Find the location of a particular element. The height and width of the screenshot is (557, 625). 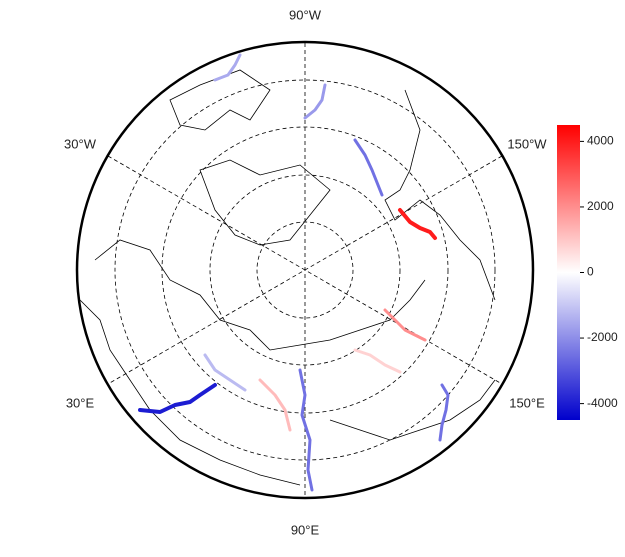

meridian-label: 30°E is located at coordinates (80, 402).